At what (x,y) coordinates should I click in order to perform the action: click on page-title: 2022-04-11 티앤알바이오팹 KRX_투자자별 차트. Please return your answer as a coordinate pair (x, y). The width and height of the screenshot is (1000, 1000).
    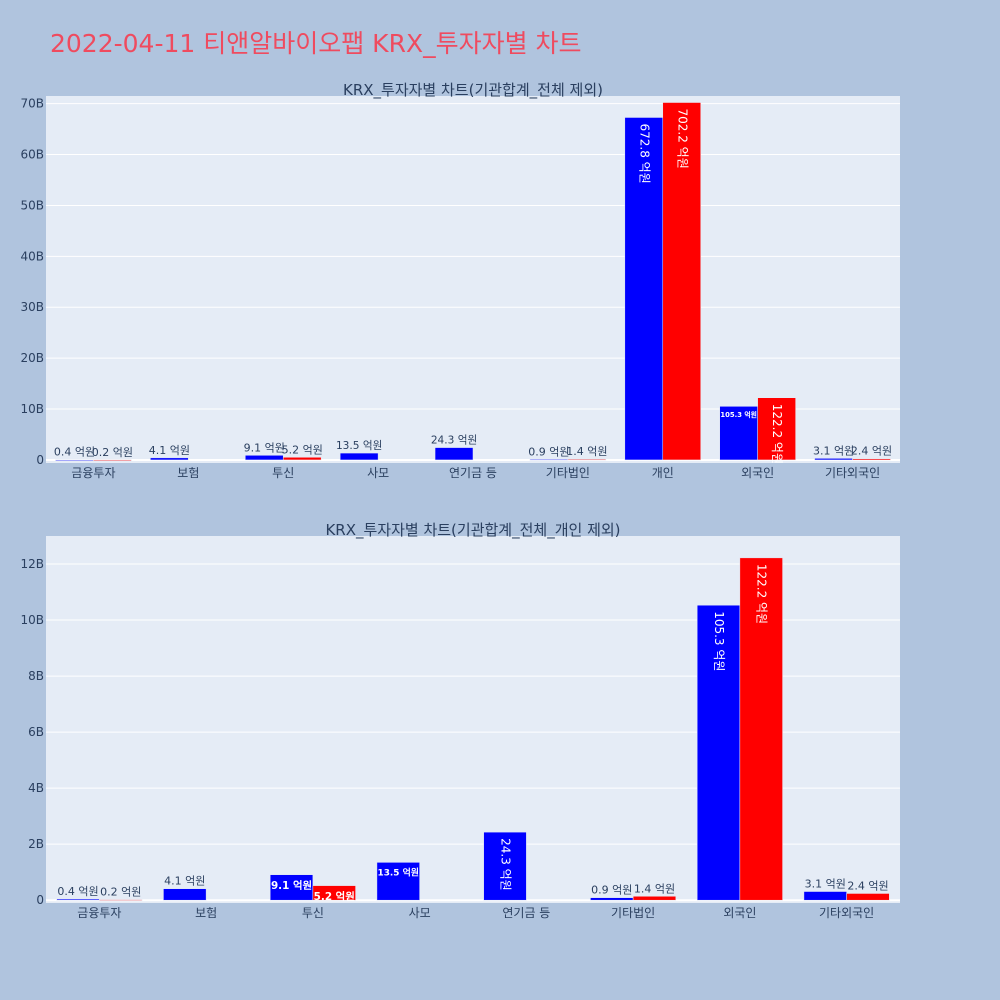
    Looking at the image, I should click on (316, 43).